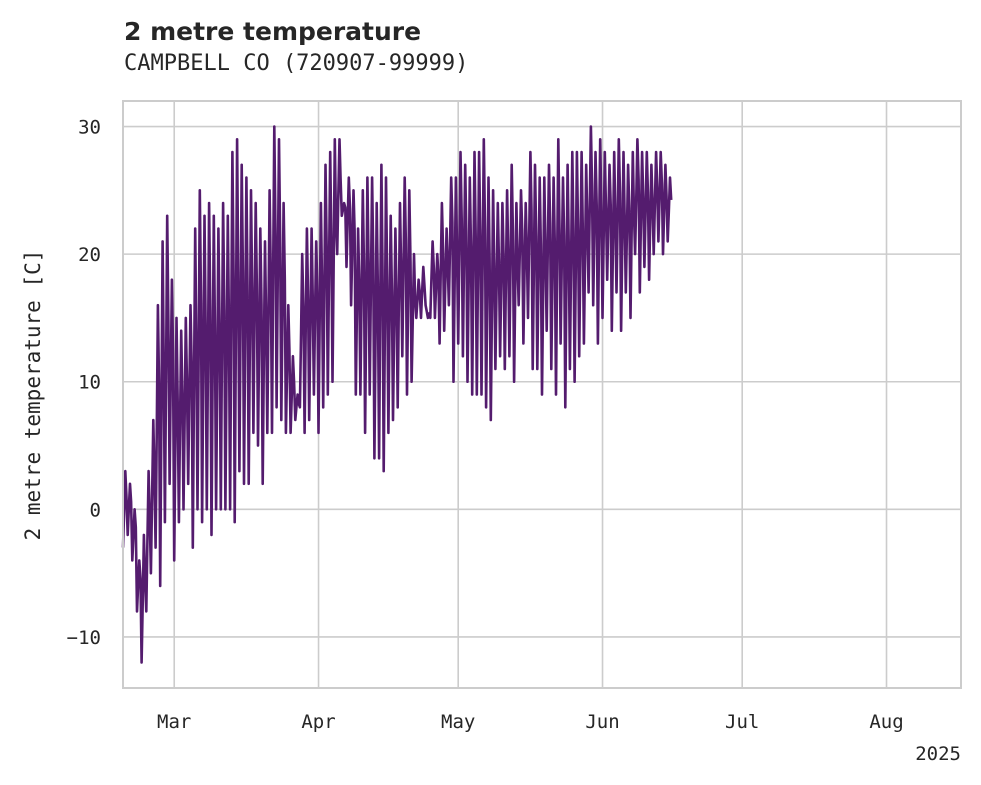 The width and height of the screenshot is (981, 785). I want to click on x-tick-label: Aug, so click(886, 722).